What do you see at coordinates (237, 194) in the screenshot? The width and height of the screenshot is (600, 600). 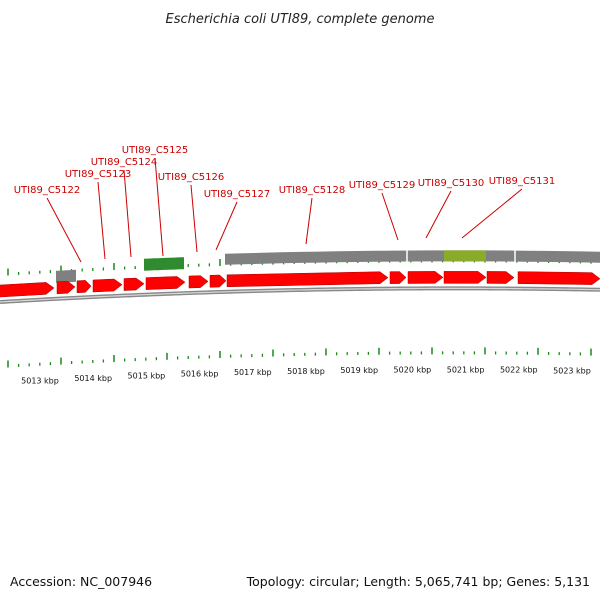 I see `gene-label: UTI89_C5127` at bounding box center [237, 194].